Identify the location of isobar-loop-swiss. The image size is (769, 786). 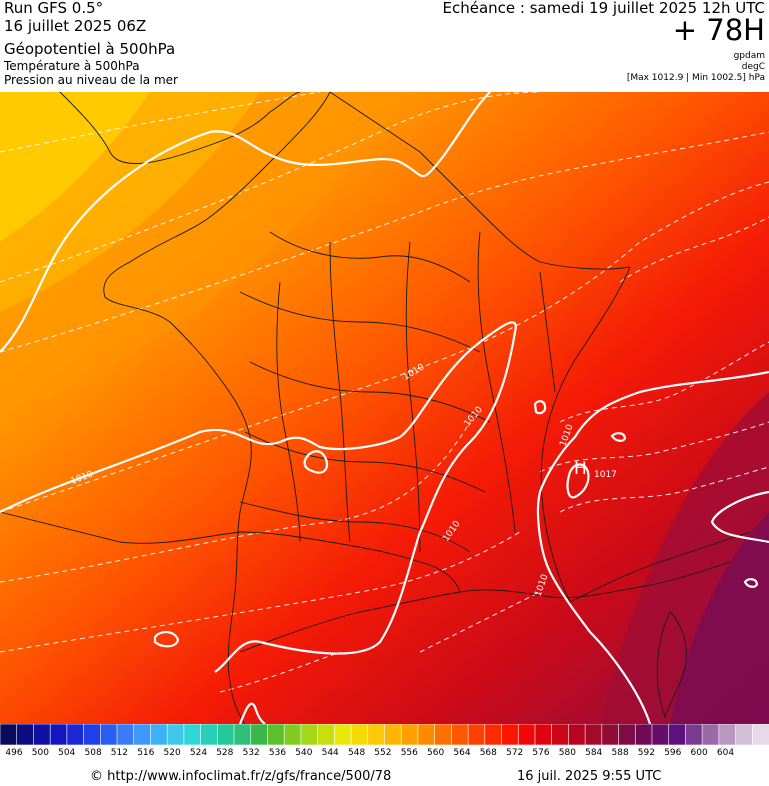
(618, 437).